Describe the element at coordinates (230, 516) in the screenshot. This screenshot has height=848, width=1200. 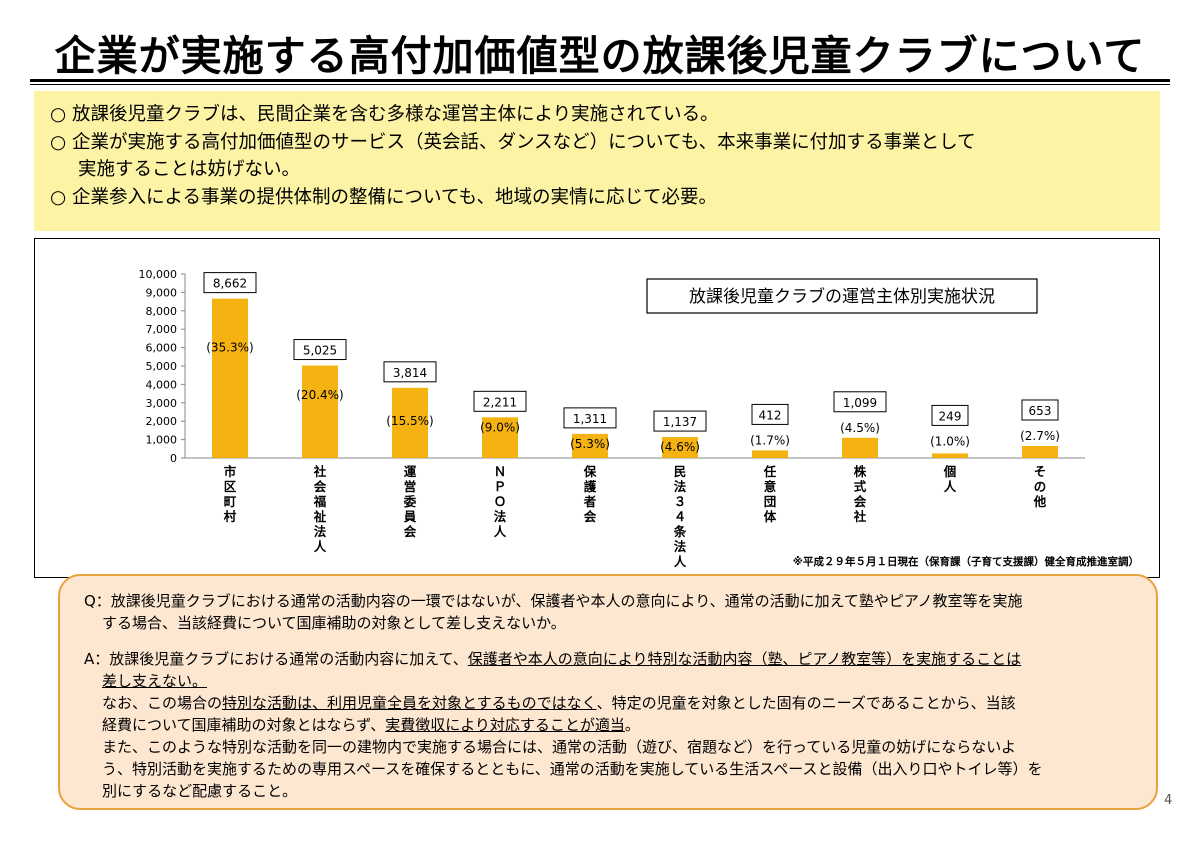
I see `category-label-char: 村` at that location.